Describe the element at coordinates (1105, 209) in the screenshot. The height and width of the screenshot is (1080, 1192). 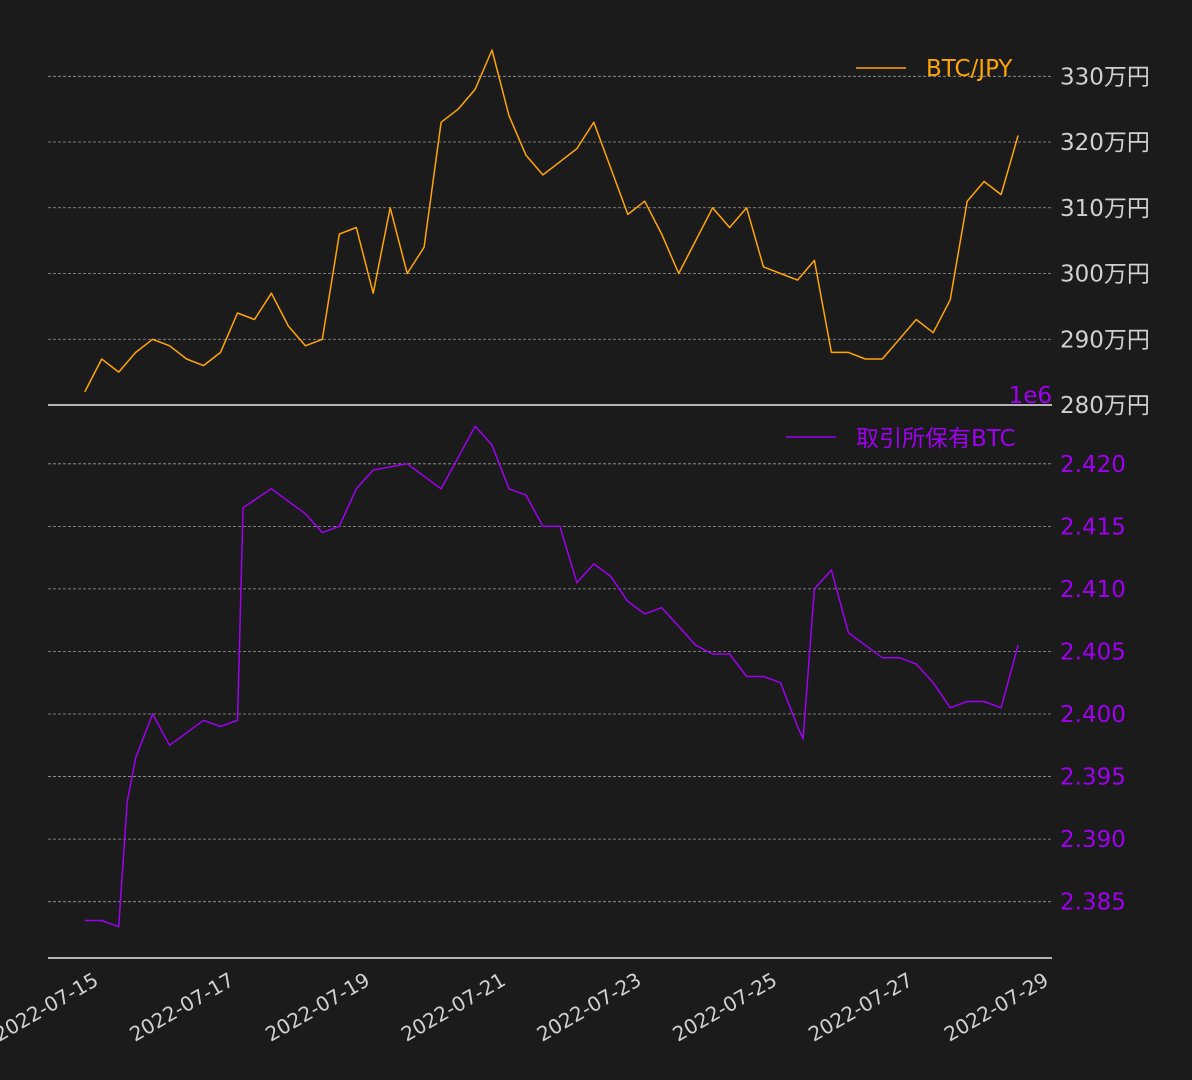
I see `y-tick-label: 310万円` at that location.